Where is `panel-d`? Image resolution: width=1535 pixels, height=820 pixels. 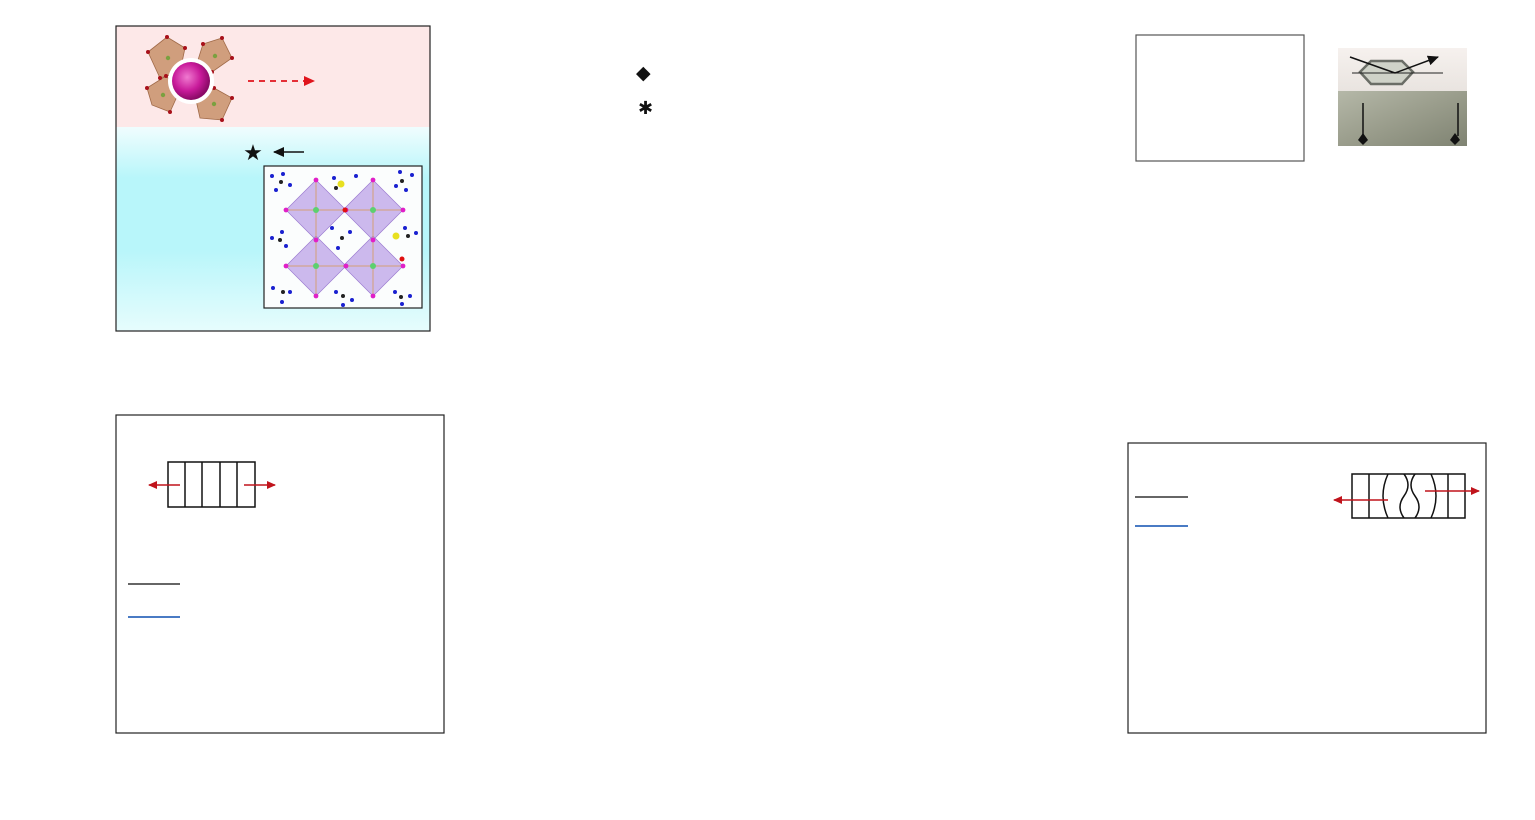 panel-d is located at coordinates (1301, 98).